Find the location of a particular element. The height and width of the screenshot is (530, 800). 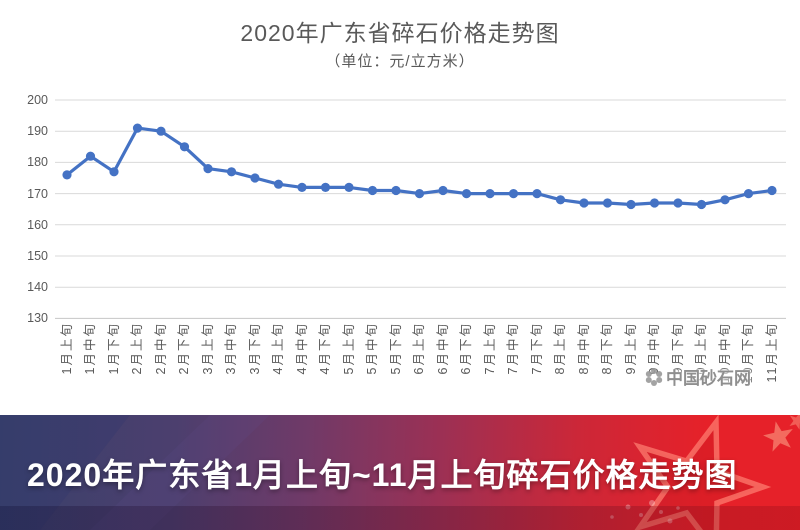

x-category-label: 1月中旬 is located at coordinates (90, 348).